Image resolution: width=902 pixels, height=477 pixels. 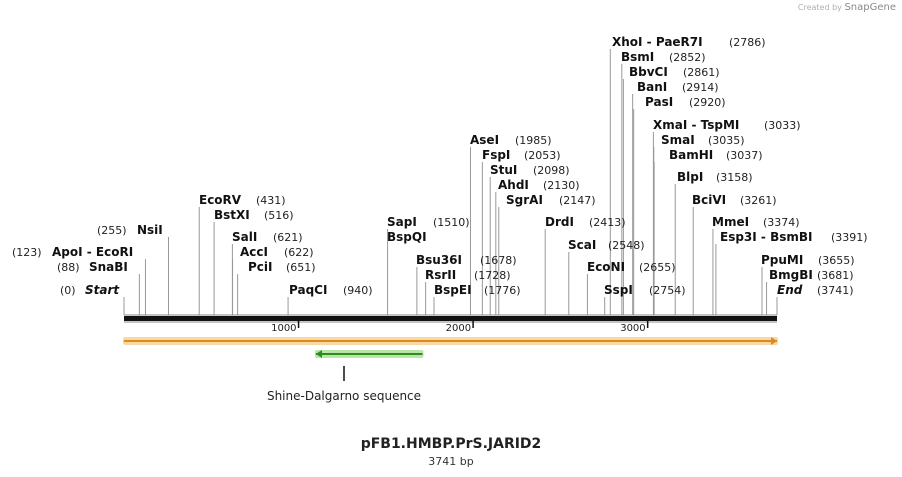 I want to click on site-position-bsu36i: (1678), so click(x=498, y=260).